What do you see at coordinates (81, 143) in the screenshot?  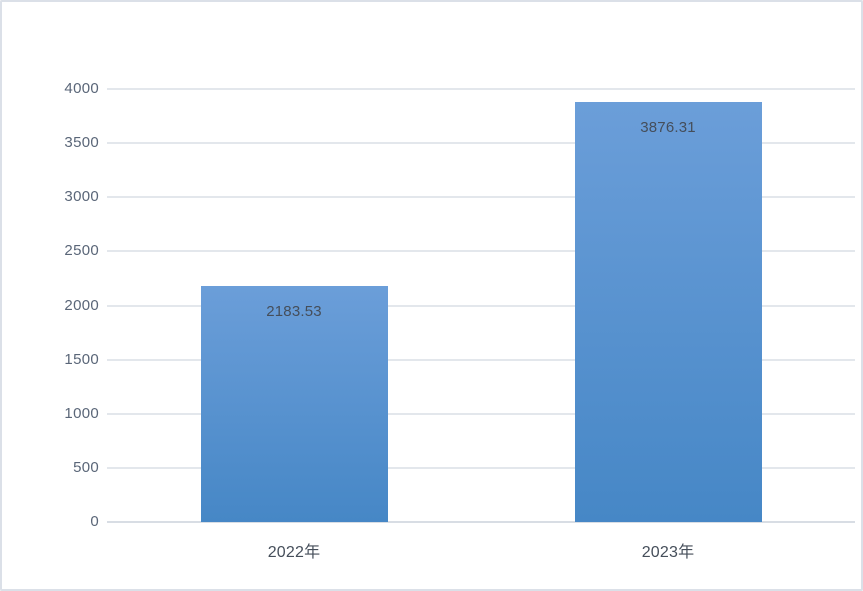 I see `y-tick-label: 3500` at bounding box center [81, 143].